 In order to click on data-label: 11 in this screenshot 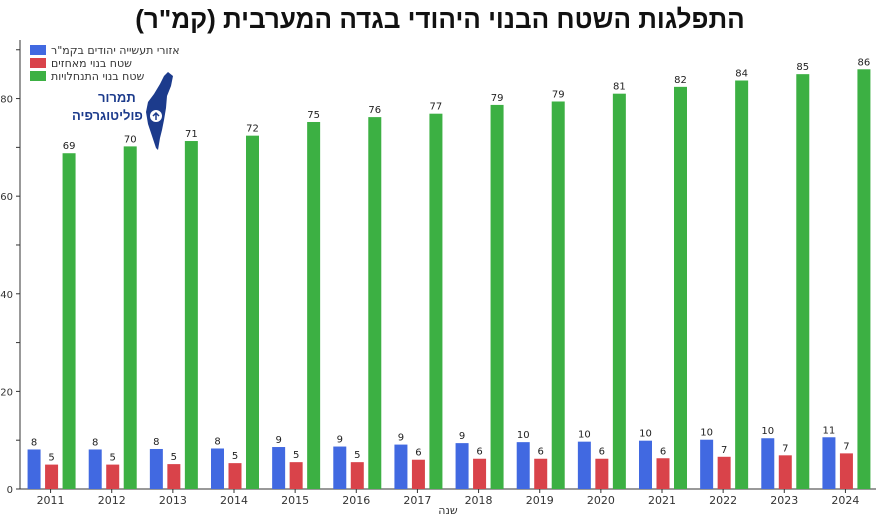, I will do `click(829, 430)`.